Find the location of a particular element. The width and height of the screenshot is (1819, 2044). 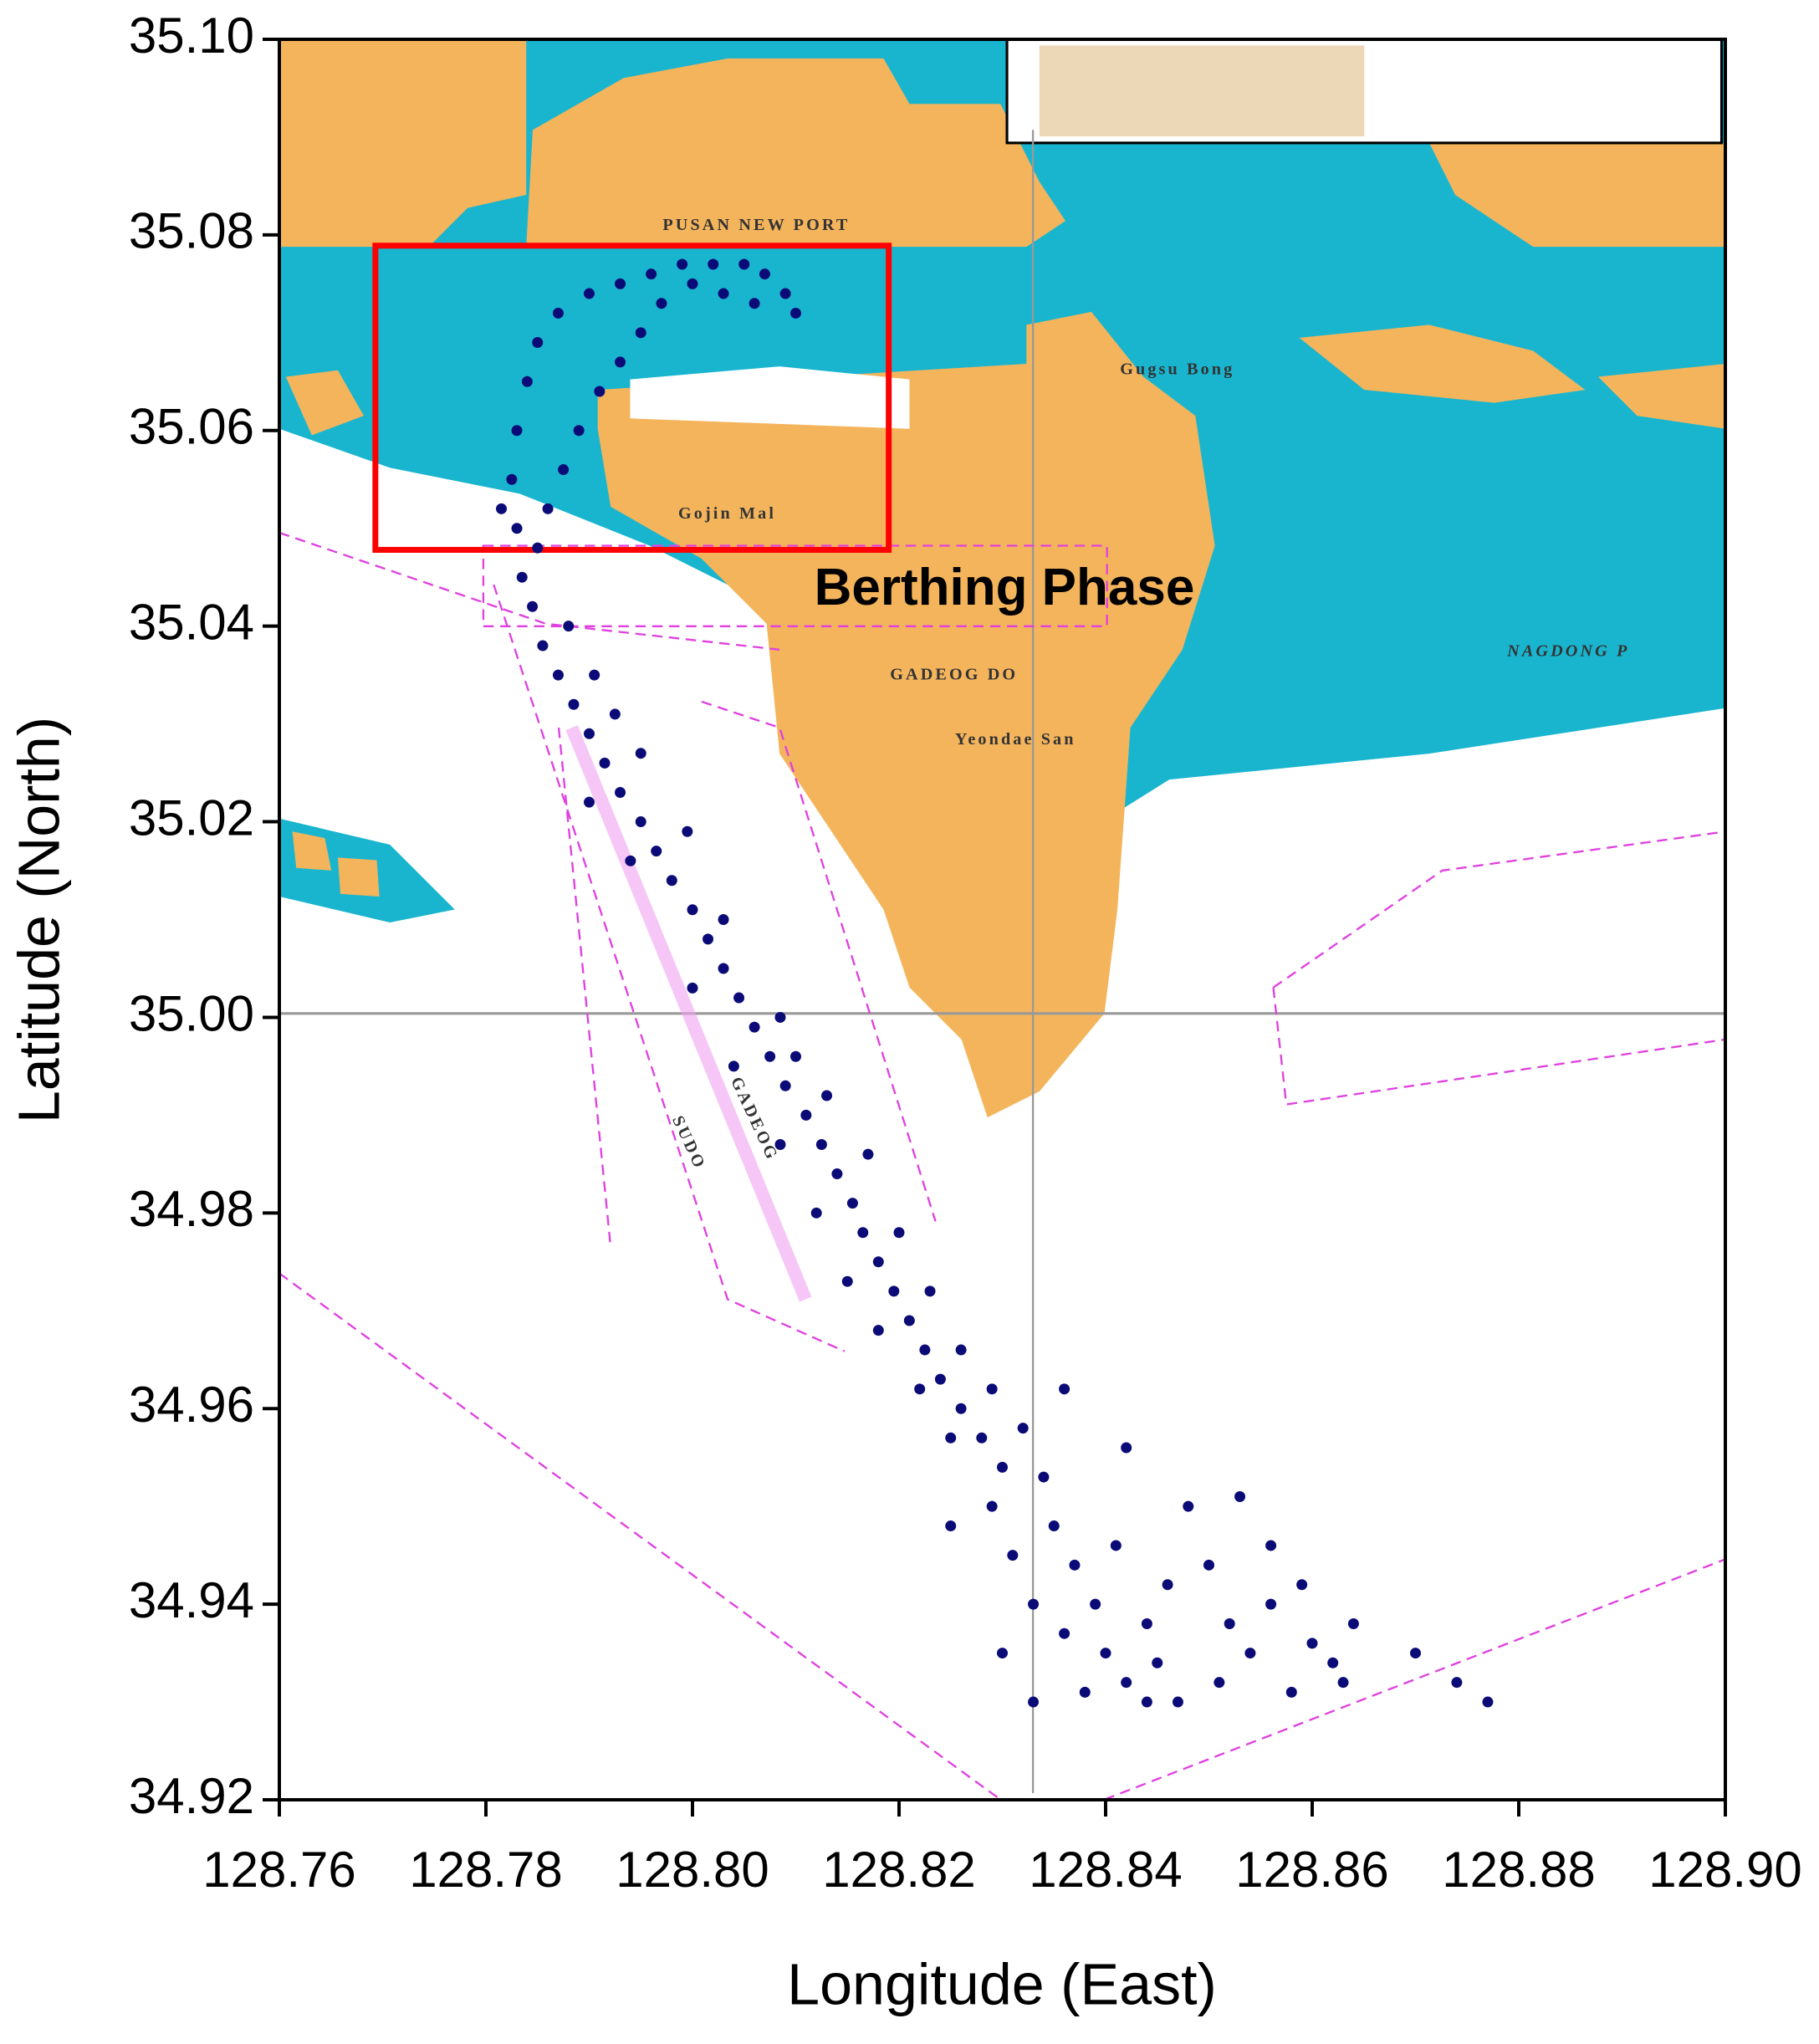

x-axis-title: Longitude (East) is located at coordinates (1002, 1983).